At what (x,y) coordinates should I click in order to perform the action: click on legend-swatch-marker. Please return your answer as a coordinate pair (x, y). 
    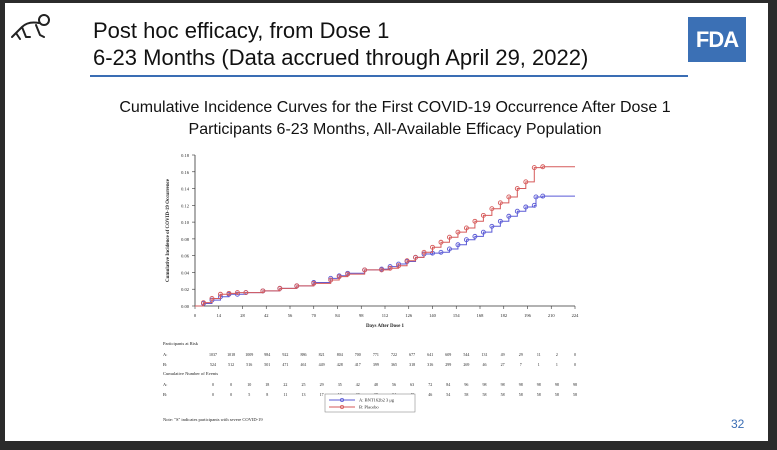
    Looking at the image, I should click on (341, 406).